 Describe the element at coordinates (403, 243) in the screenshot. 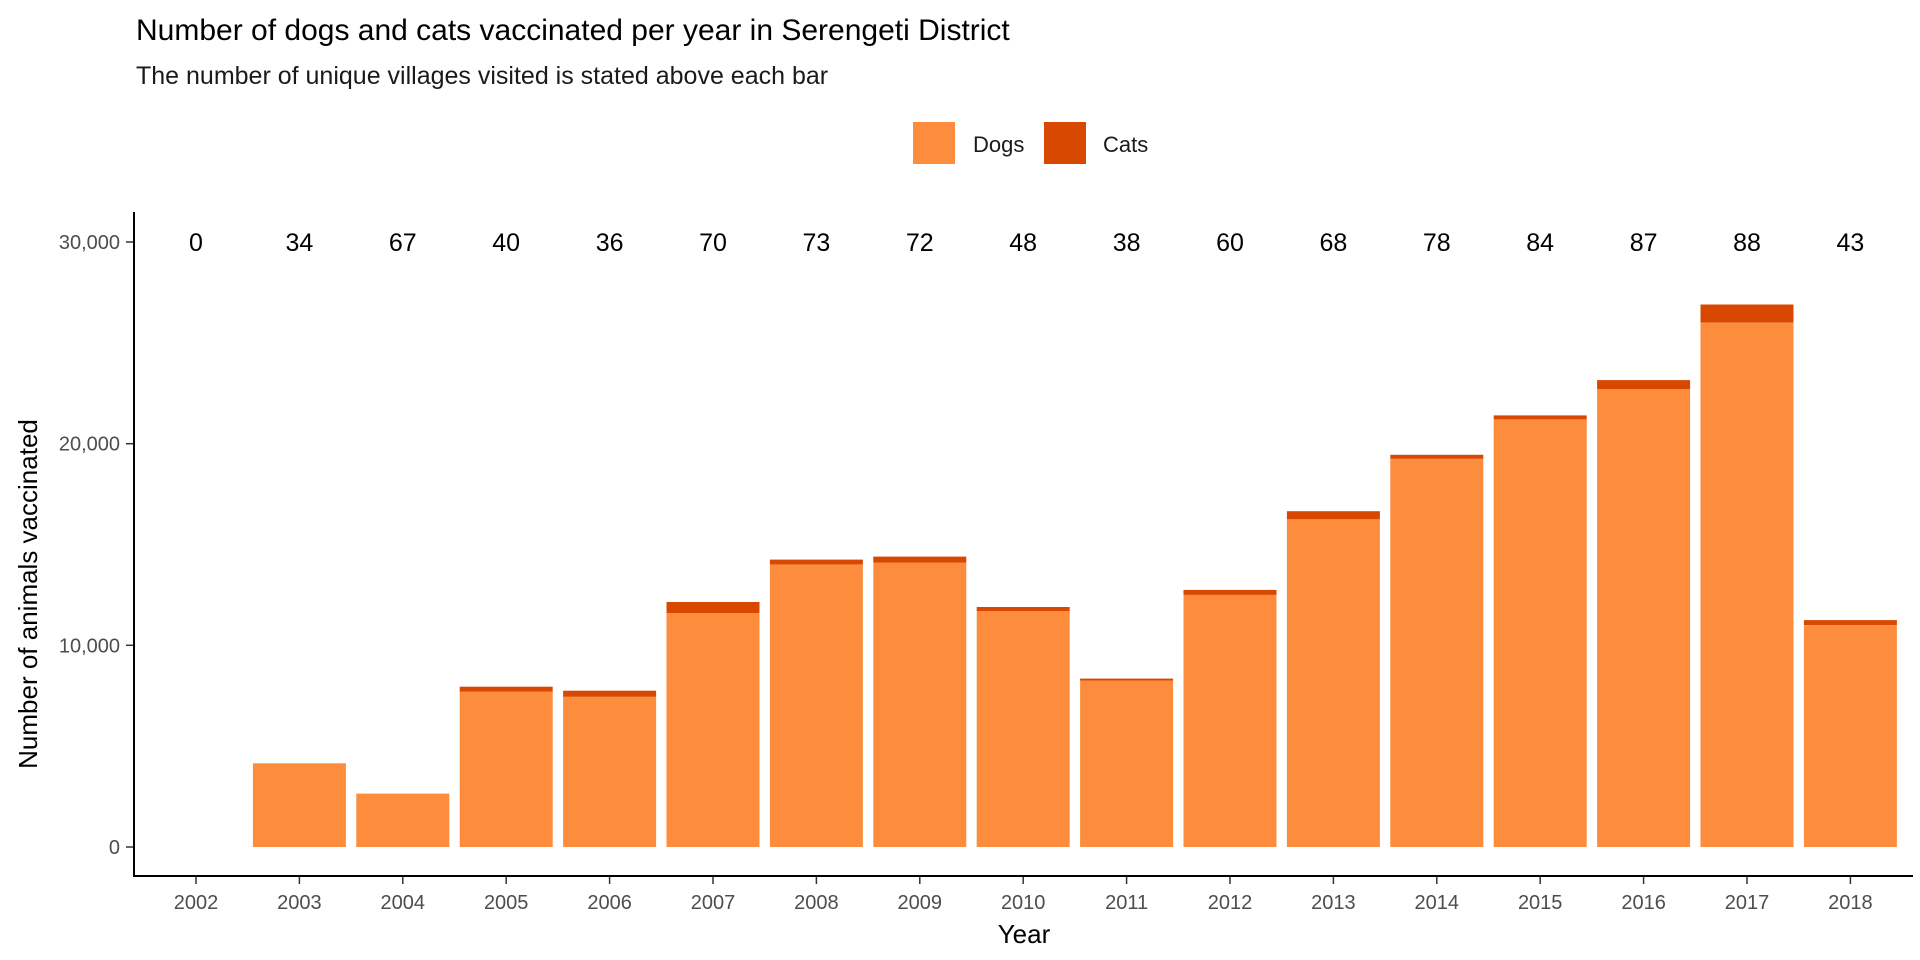

I see `village-count-label-2004: 67` at that location.